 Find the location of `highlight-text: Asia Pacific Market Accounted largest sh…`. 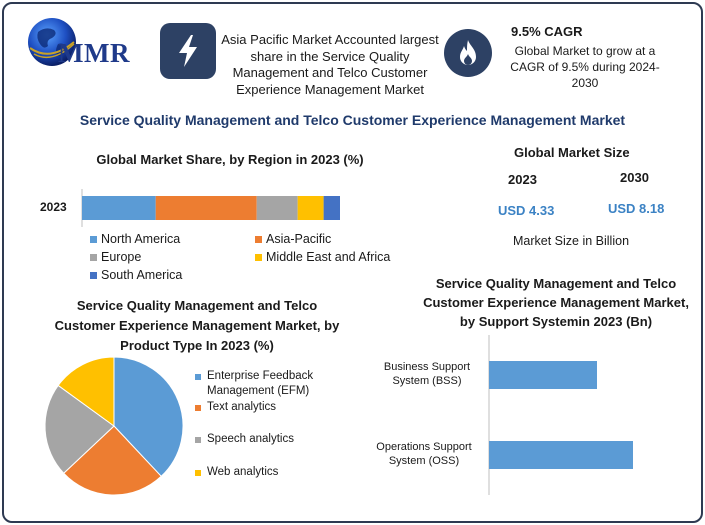

highlight-text: Asia Pacific Market Accounted largest sh… is located at coordinates (330, 64).